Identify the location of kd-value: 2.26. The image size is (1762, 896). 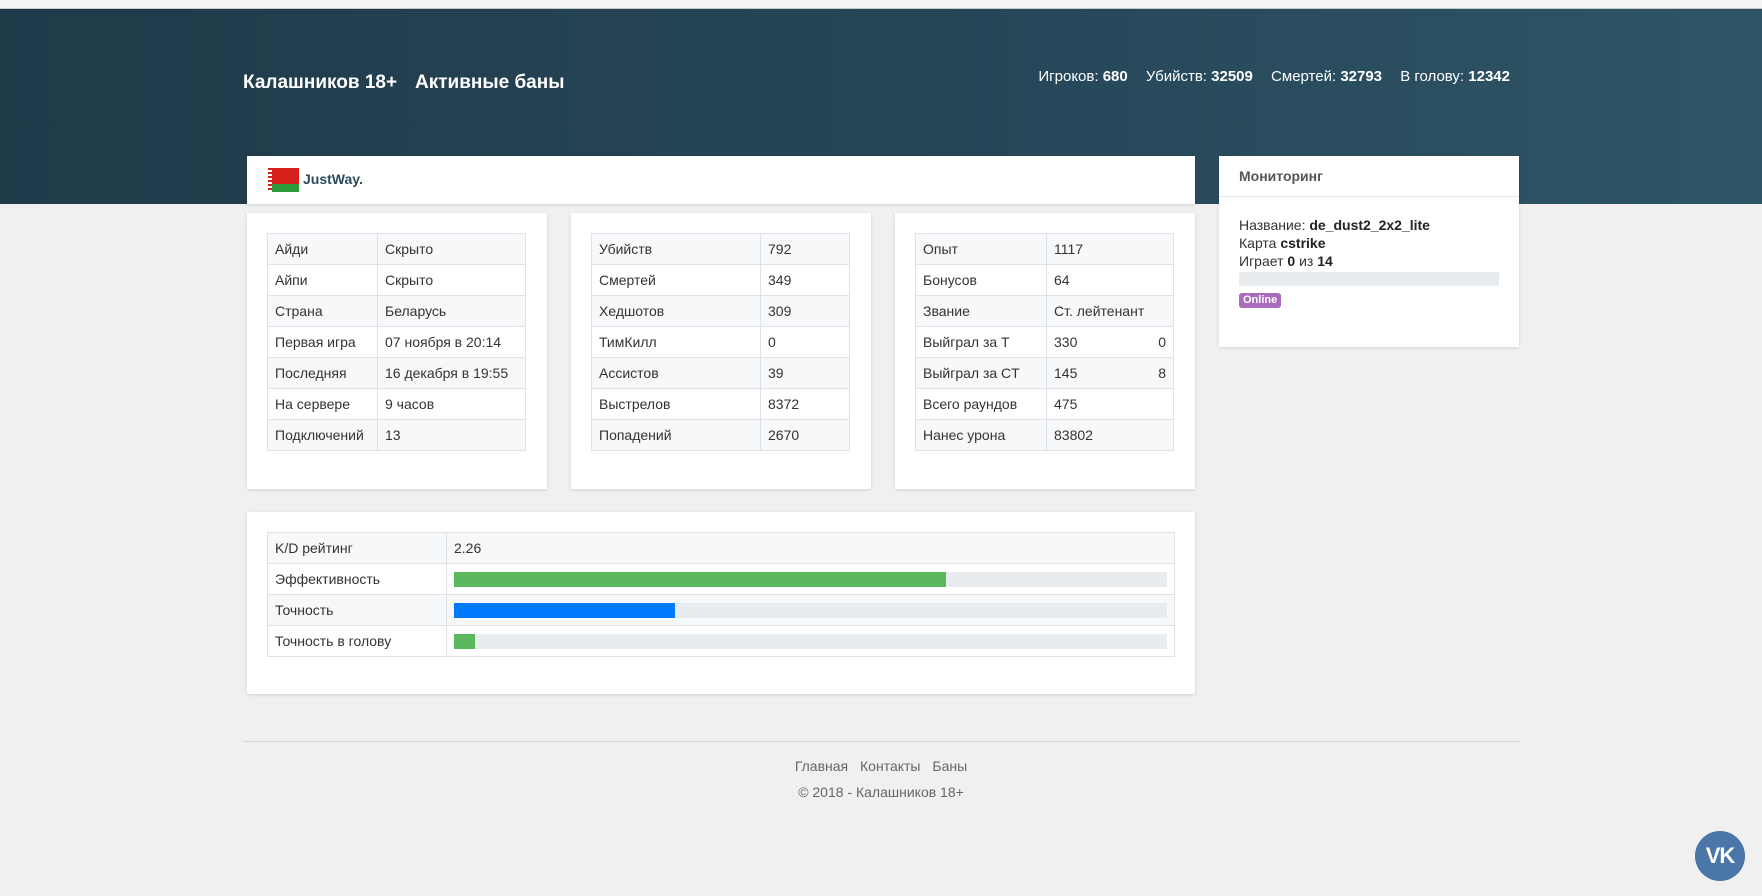
(810, 548).